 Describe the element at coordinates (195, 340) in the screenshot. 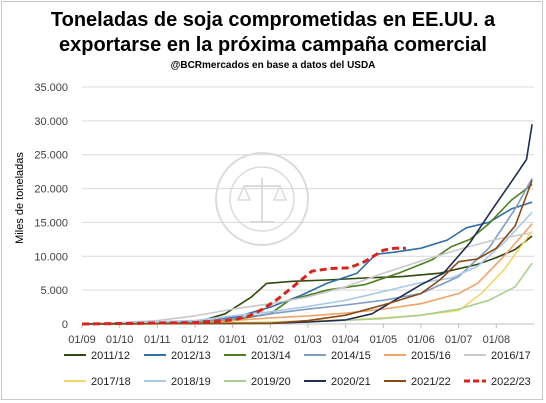

I see `x-tick-label: 01/12` at that location.